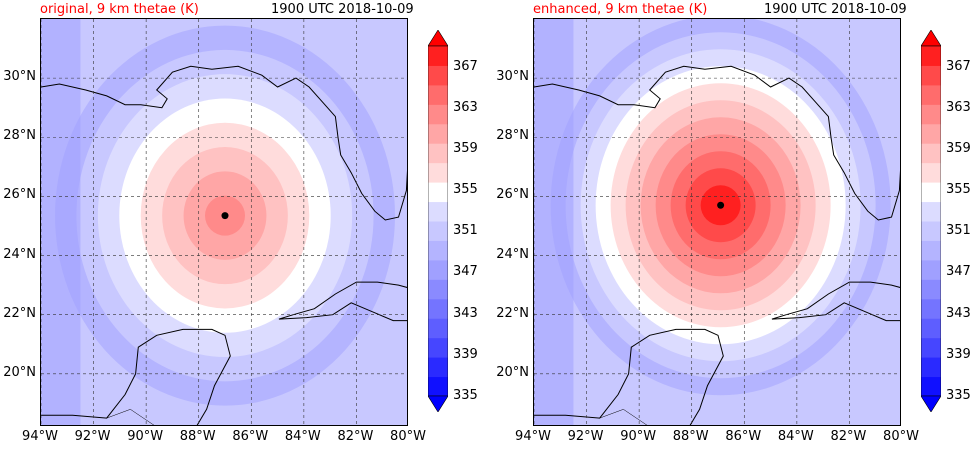 Image resolution: width=972 pixels, height=449 pixels. Describe the element at coordinates (465, 395) in the screenshot. I see `colorbar-tick-label: 335` at that location.